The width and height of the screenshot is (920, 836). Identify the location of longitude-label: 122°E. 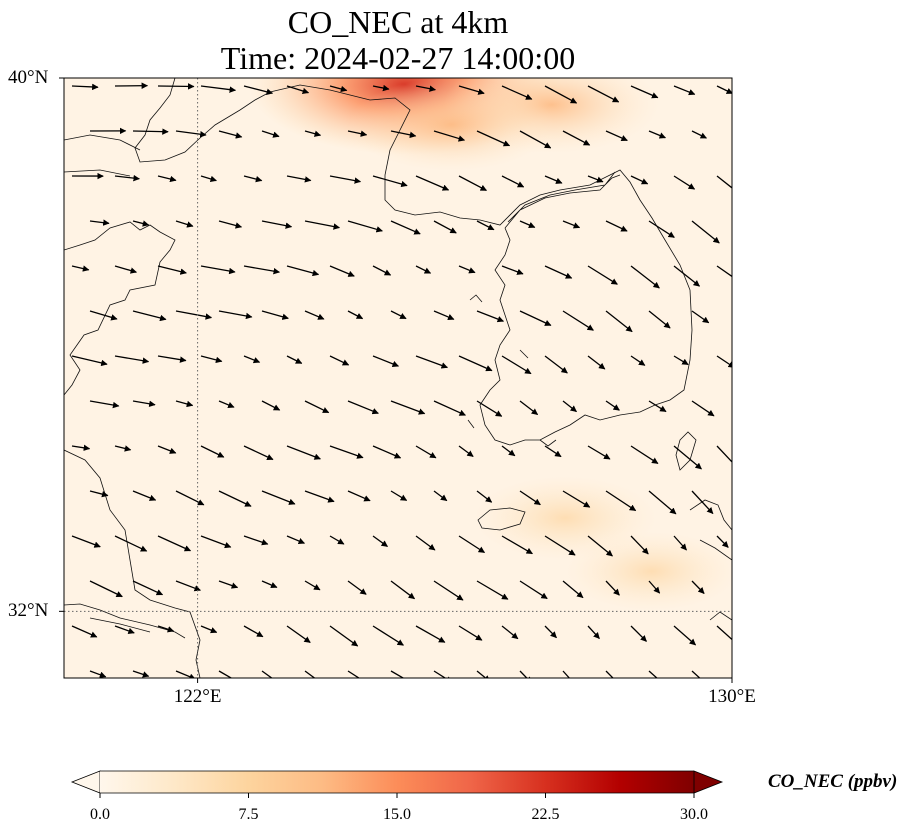
(197, 696).